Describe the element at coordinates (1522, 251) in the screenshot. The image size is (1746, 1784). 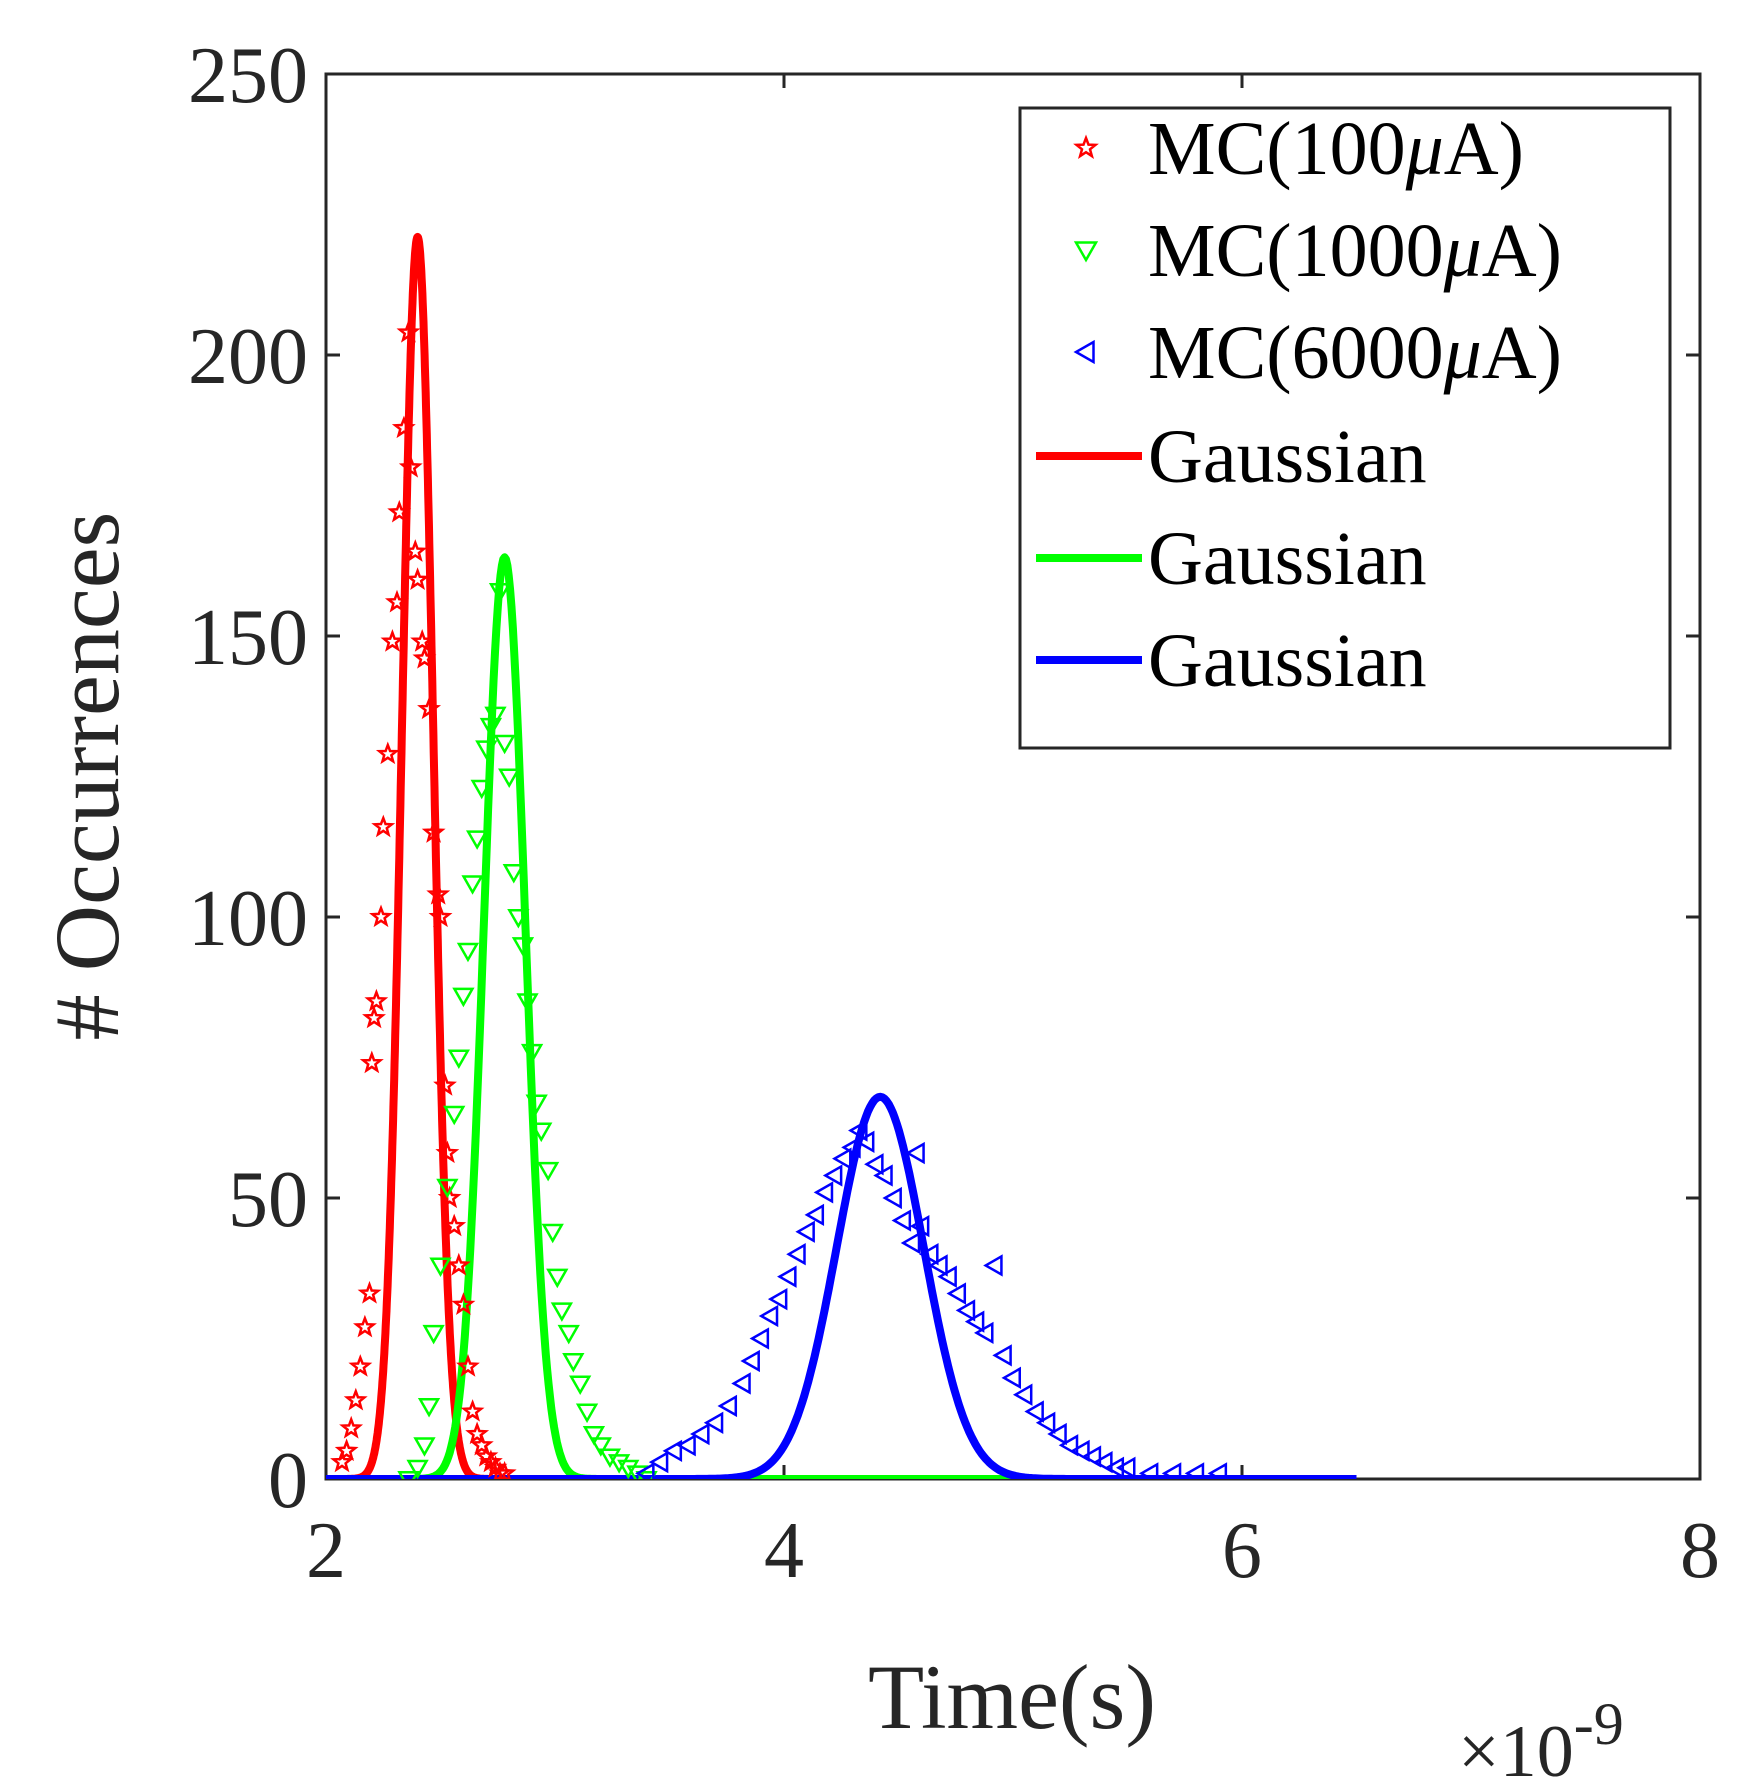
I see `legend-label-suffix: A)` at that location.